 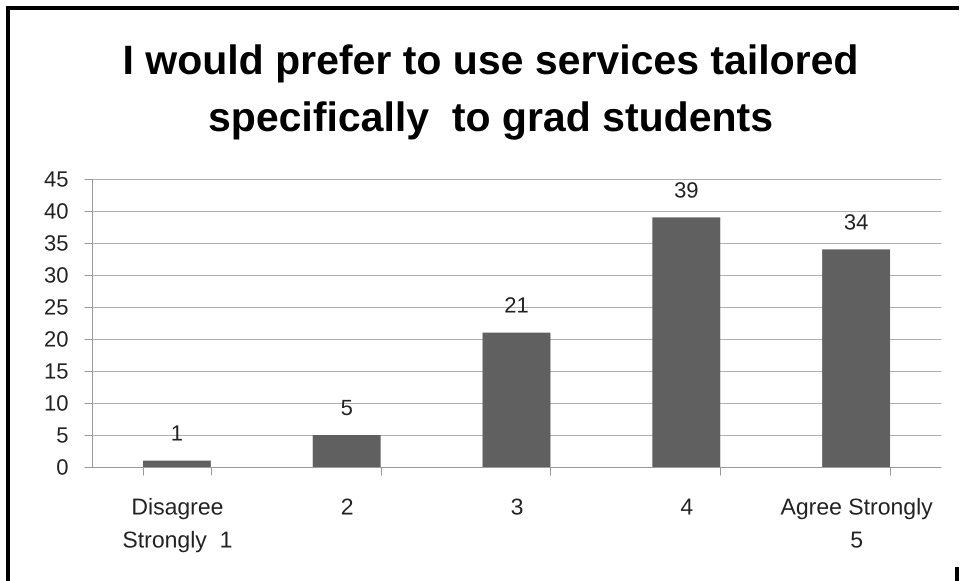 What do you see at coordinates (56, 403) in the screenshot?
I see `y-tick-label: 10` at bounding box center [56, 403].